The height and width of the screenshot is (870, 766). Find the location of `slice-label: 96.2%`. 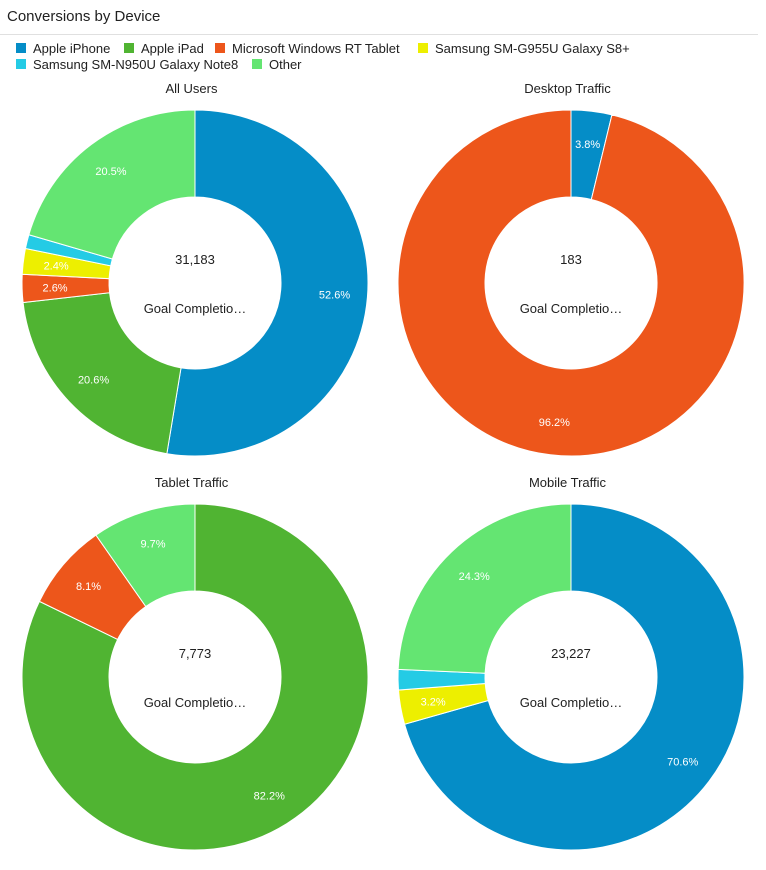

slice-label: 96.2% is located at coordinates (554, 423).